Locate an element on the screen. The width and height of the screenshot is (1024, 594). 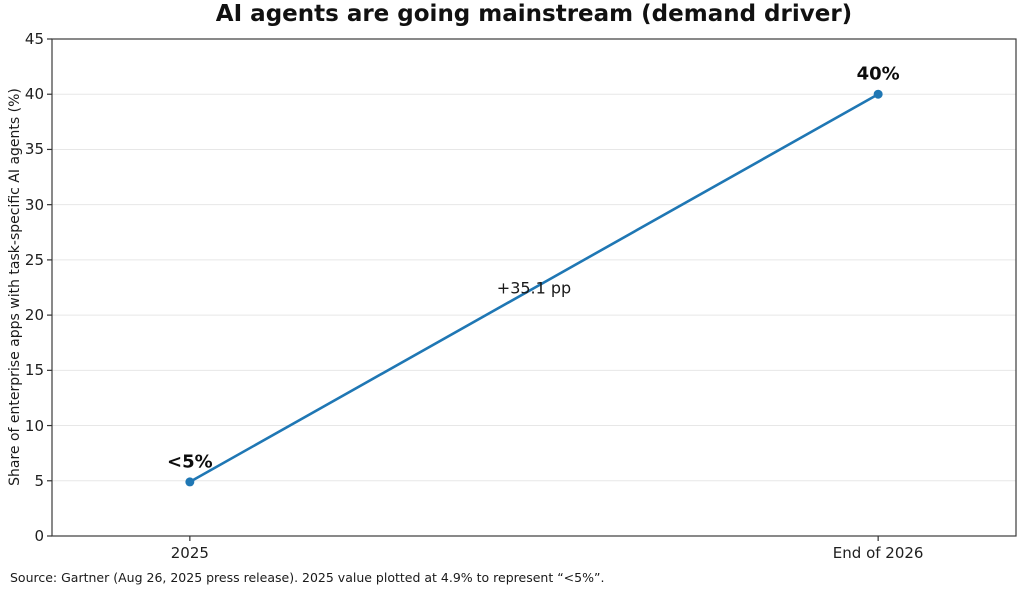
y-tick-label: 25 is located at coordinates (34, 259).